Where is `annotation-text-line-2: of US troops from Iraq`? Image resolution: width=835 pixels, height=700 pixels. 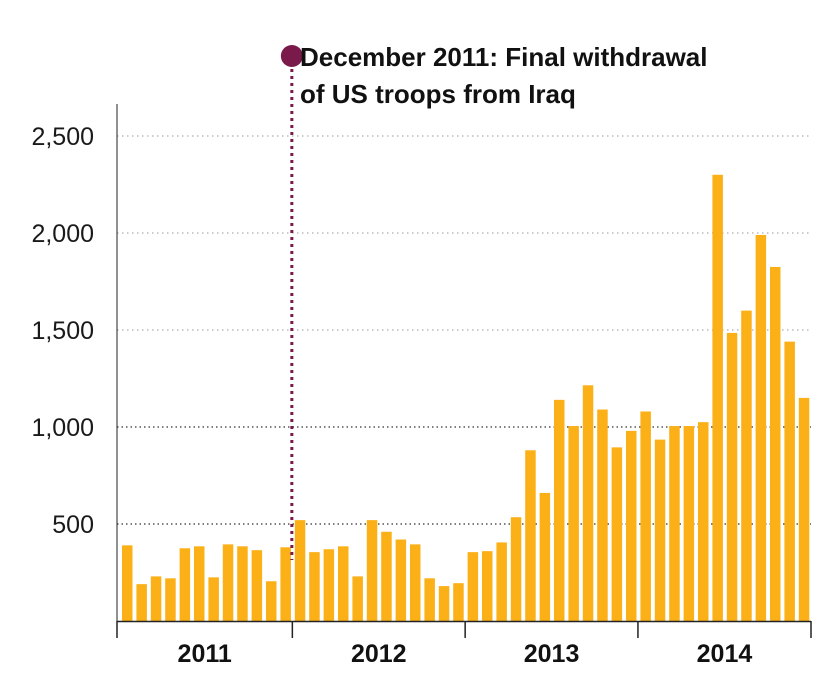
annotation-text-line-2: of US troops from Iraq is located at coordinates (438, 94).